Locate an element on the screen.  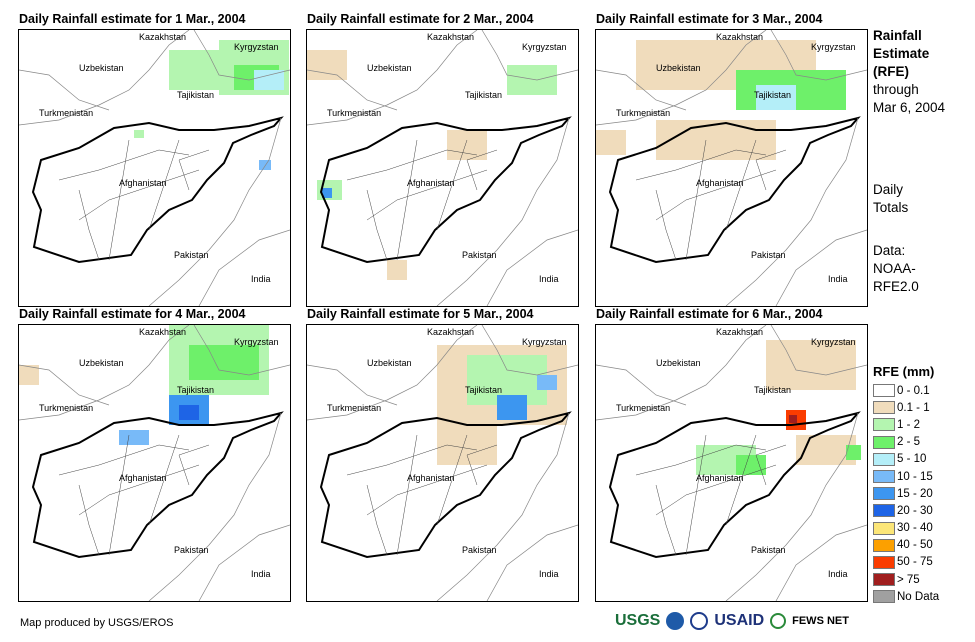
legend-item: 40 - 50 is located at coordinates (906, 545).